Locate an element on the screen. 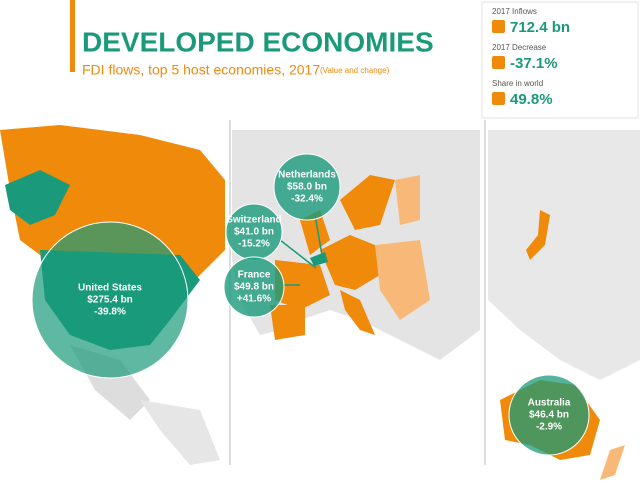 The width and height of the screenshot is (640, 491). economy-value: $46.4 bn is located at coordinates (549, 415).